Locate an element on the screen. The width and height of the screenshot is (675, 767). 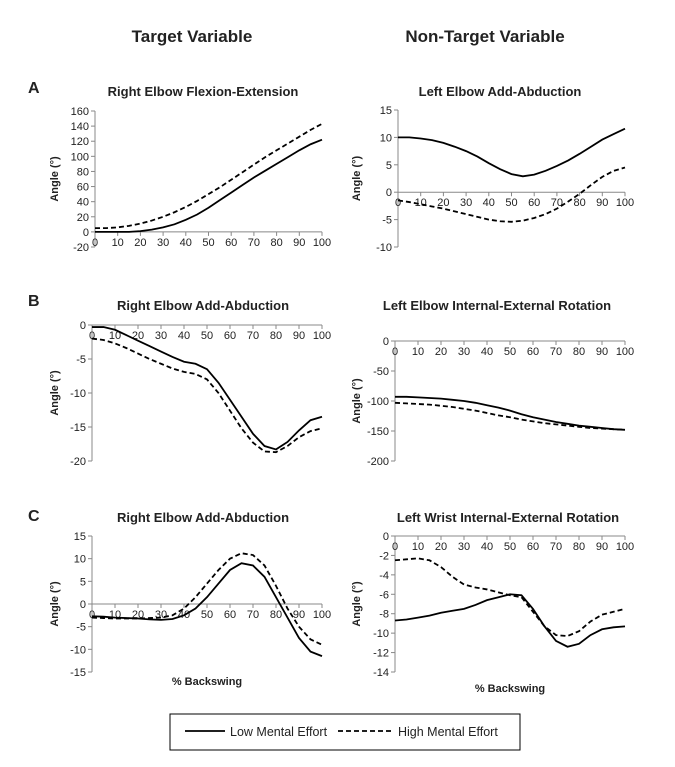
row-letter: C is located at coordinates (34, 516).